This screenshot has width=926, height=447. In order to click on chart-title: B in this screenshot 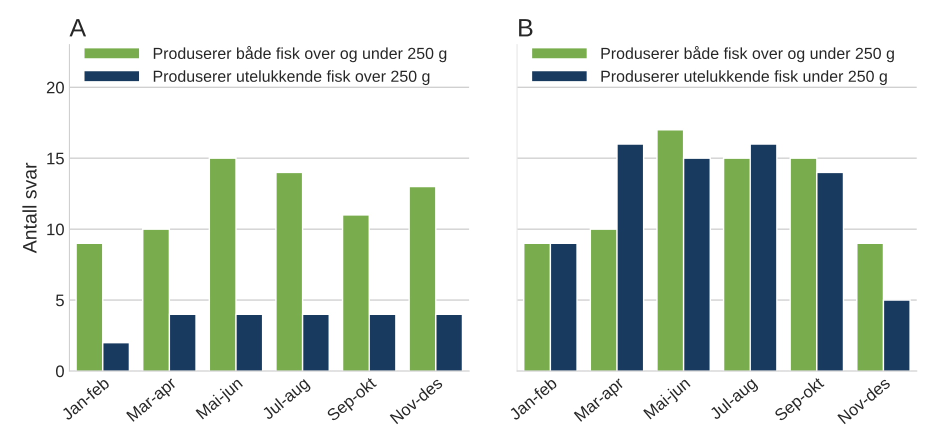, I will do `click(525, 27)`.